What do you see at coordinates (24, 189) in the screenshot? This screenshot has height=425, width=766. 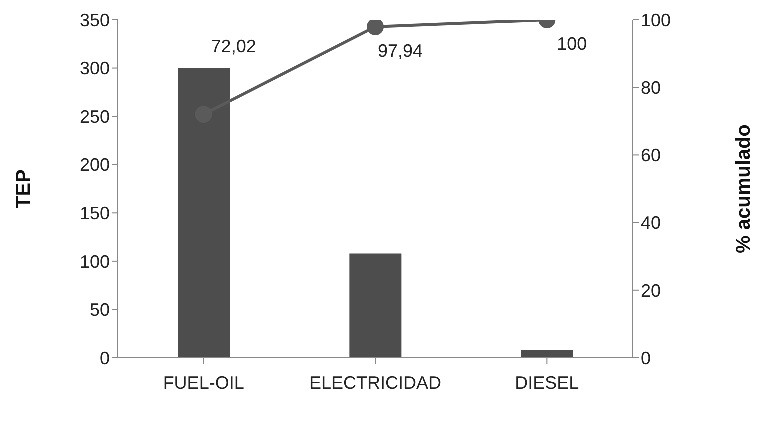 I see `y-axis-title: TEP` at bounding box center [24, 189].